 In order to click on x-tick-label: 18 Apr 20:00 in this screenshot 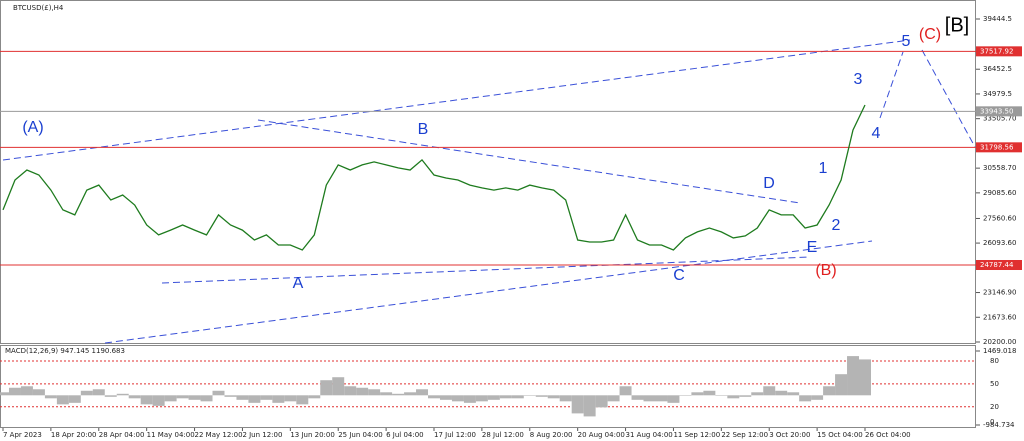, I will do `click(74, 435)`.